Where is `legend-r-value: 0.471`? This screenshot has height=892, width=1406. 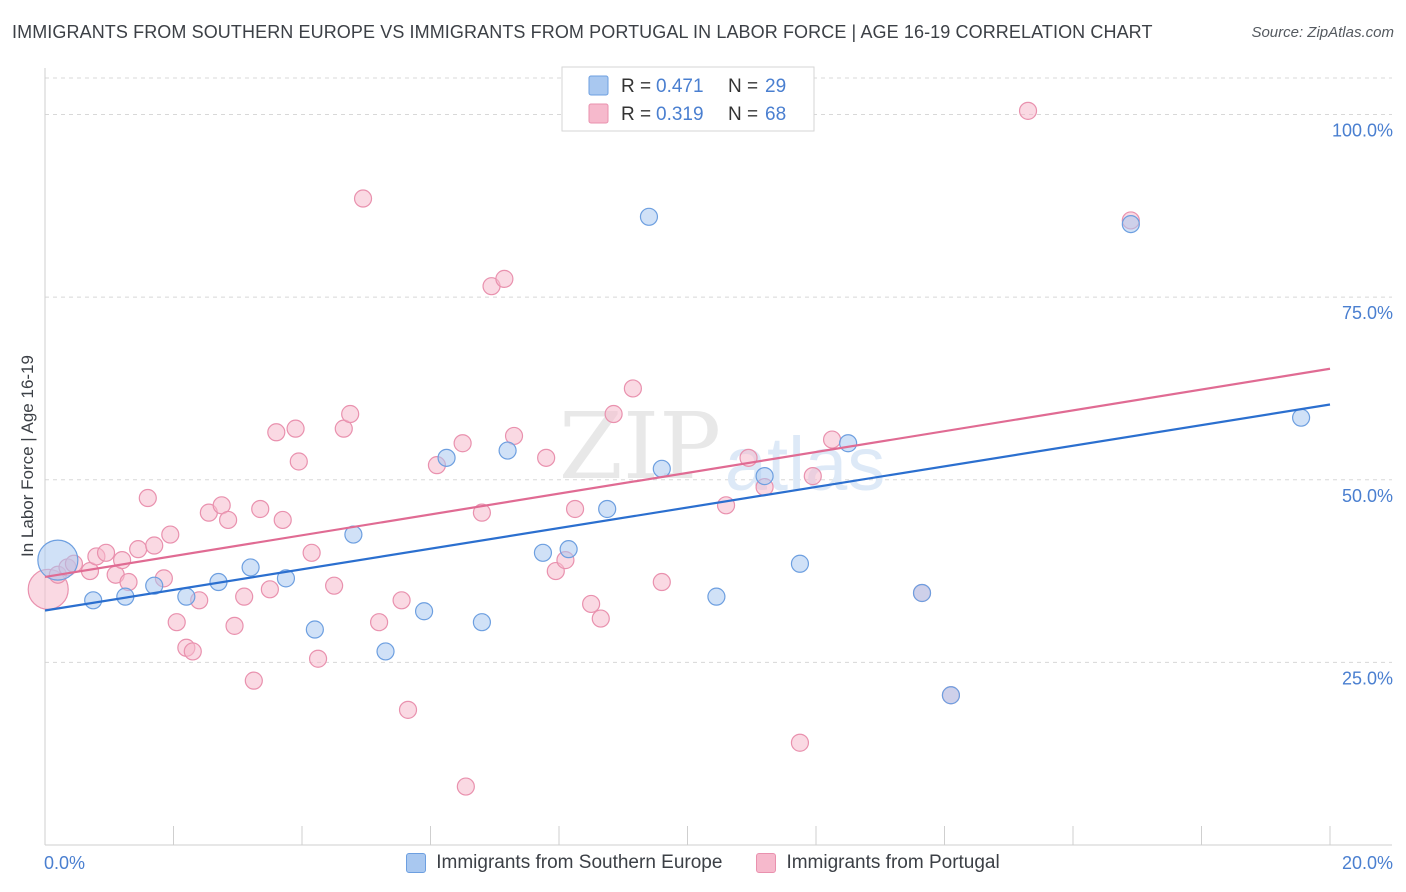 legend-r-value: 0.471 is located at coordinates (680, 86).